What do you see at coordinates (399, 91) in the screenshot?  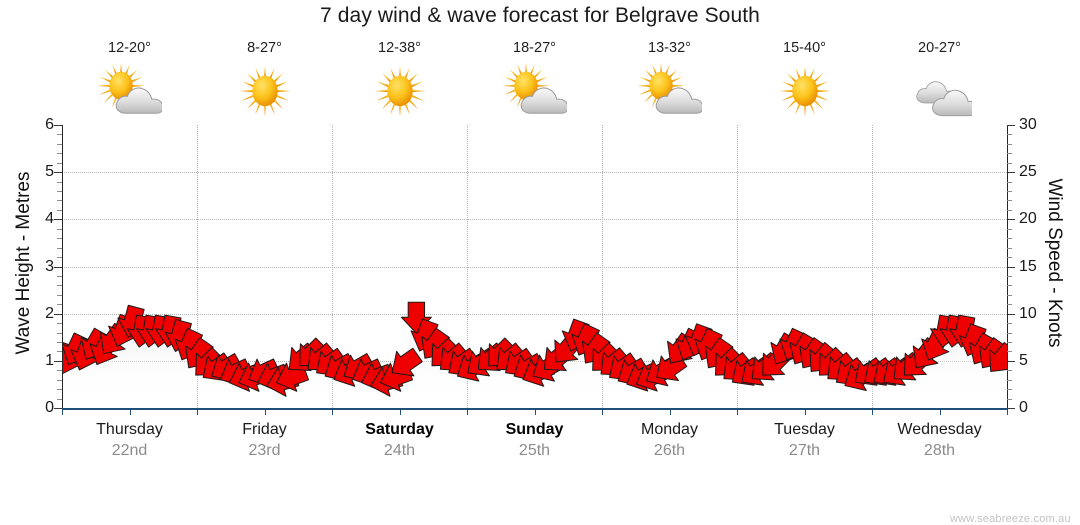 I see `sun-icon` at bounding box center [399, 91].